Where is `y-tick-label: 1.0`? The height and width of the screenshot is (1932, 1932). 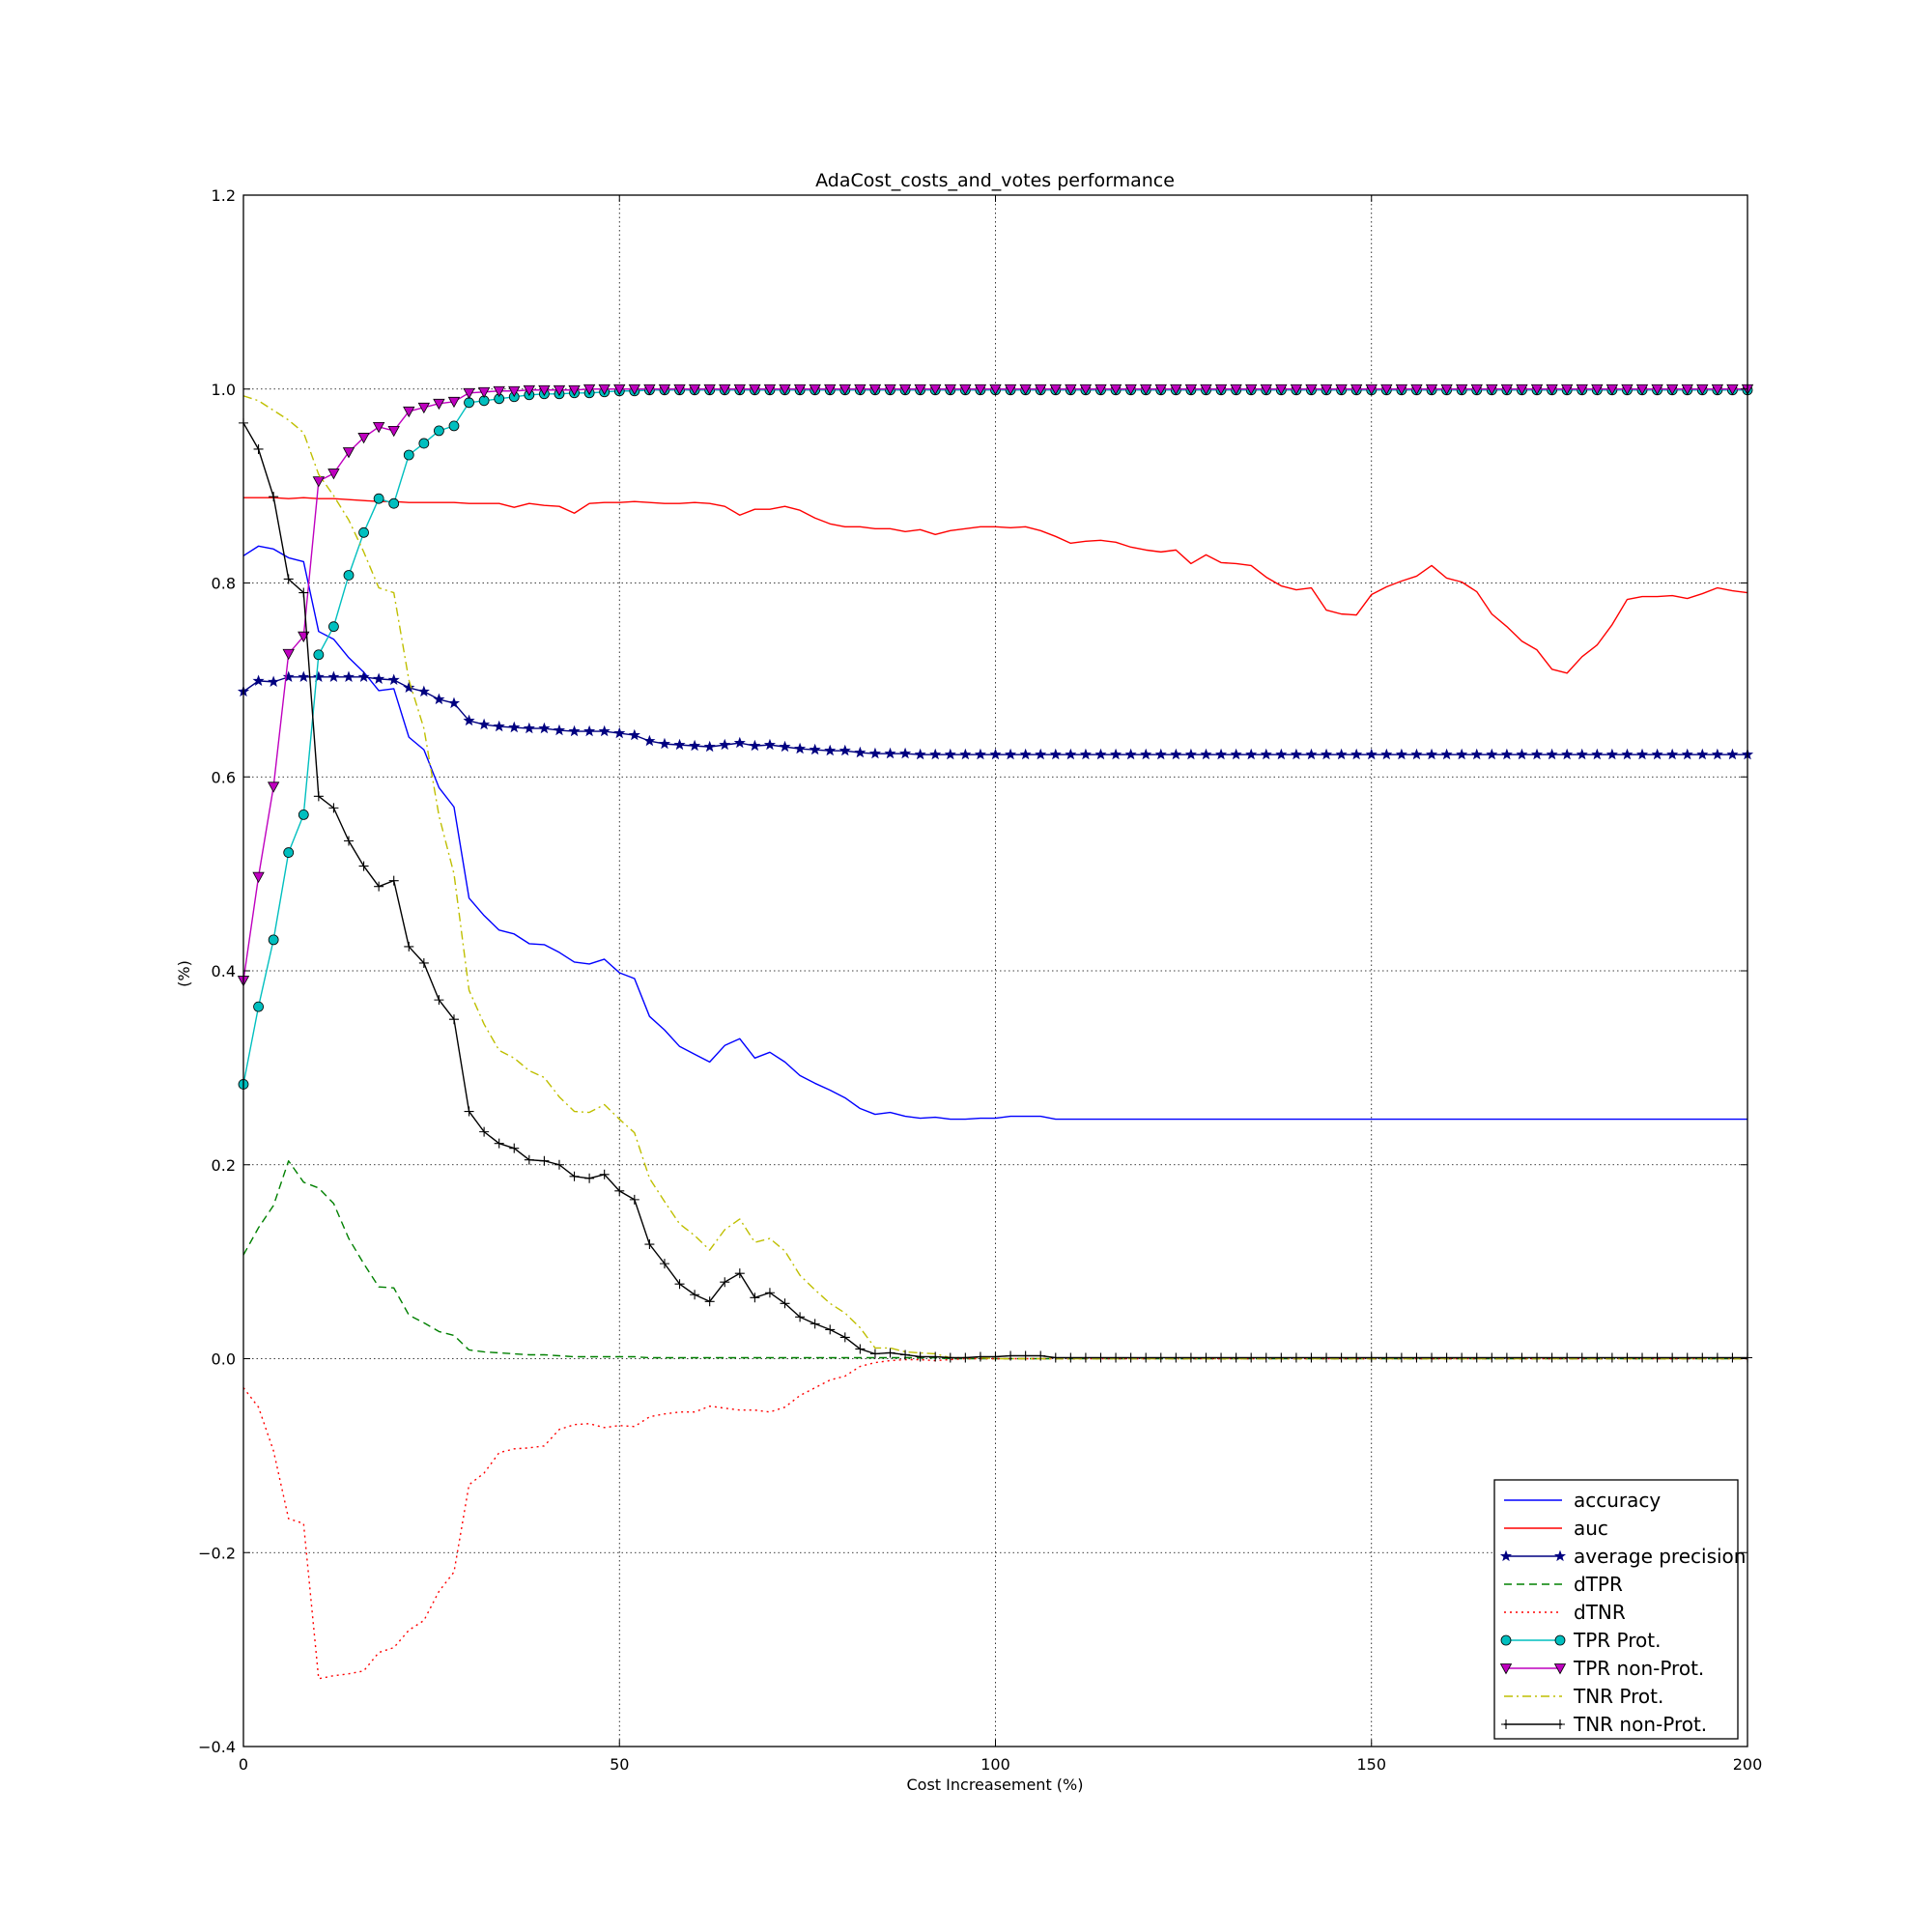 y-tick-label: 1.0 is located at coordinates (224, 390).